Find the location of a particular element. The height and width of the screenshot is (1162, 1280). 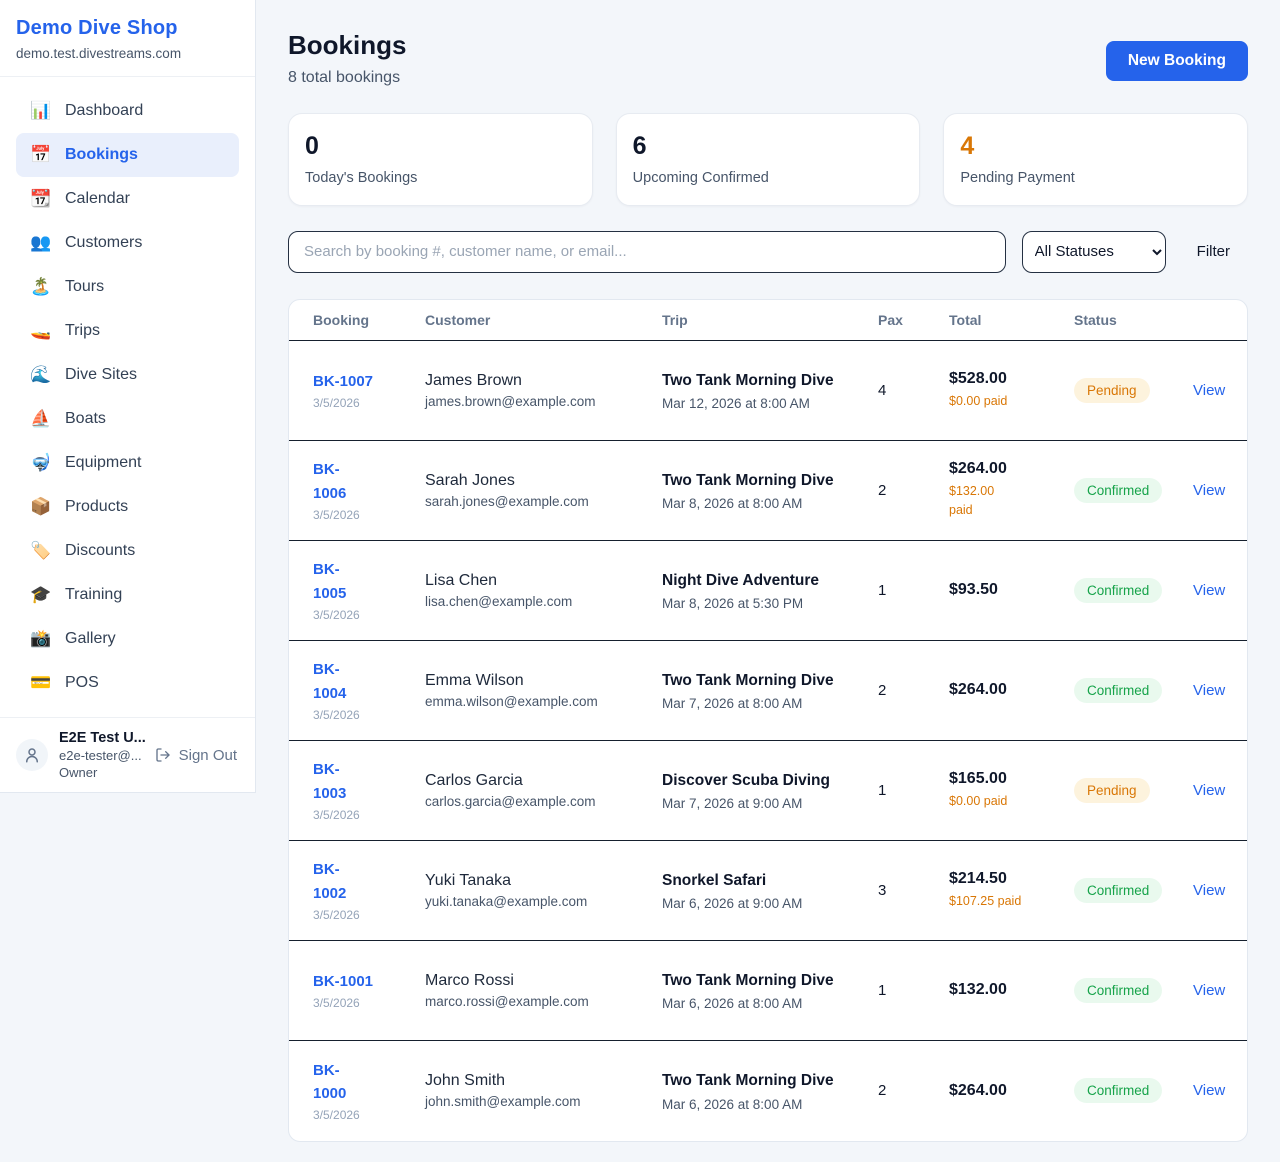

sidebar-item-tours: 🏝️ Tours is located at coordinates (127, 287).